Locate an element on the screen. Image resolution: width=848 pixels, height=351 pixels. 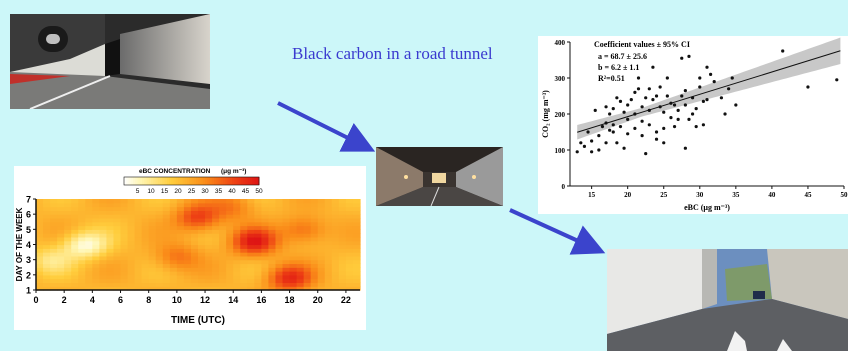
colorbar: 5 10 15 20 25 30 35 40 45 50 is located at coordinates (193, 185).